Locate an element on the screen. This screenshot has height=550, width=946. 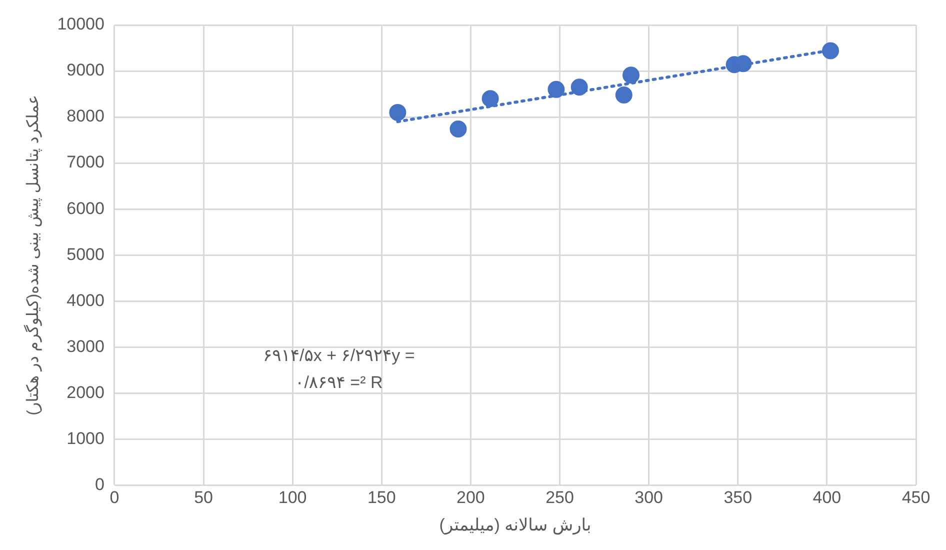
x-tick-label: 200 is located at coordinates (470, 498).